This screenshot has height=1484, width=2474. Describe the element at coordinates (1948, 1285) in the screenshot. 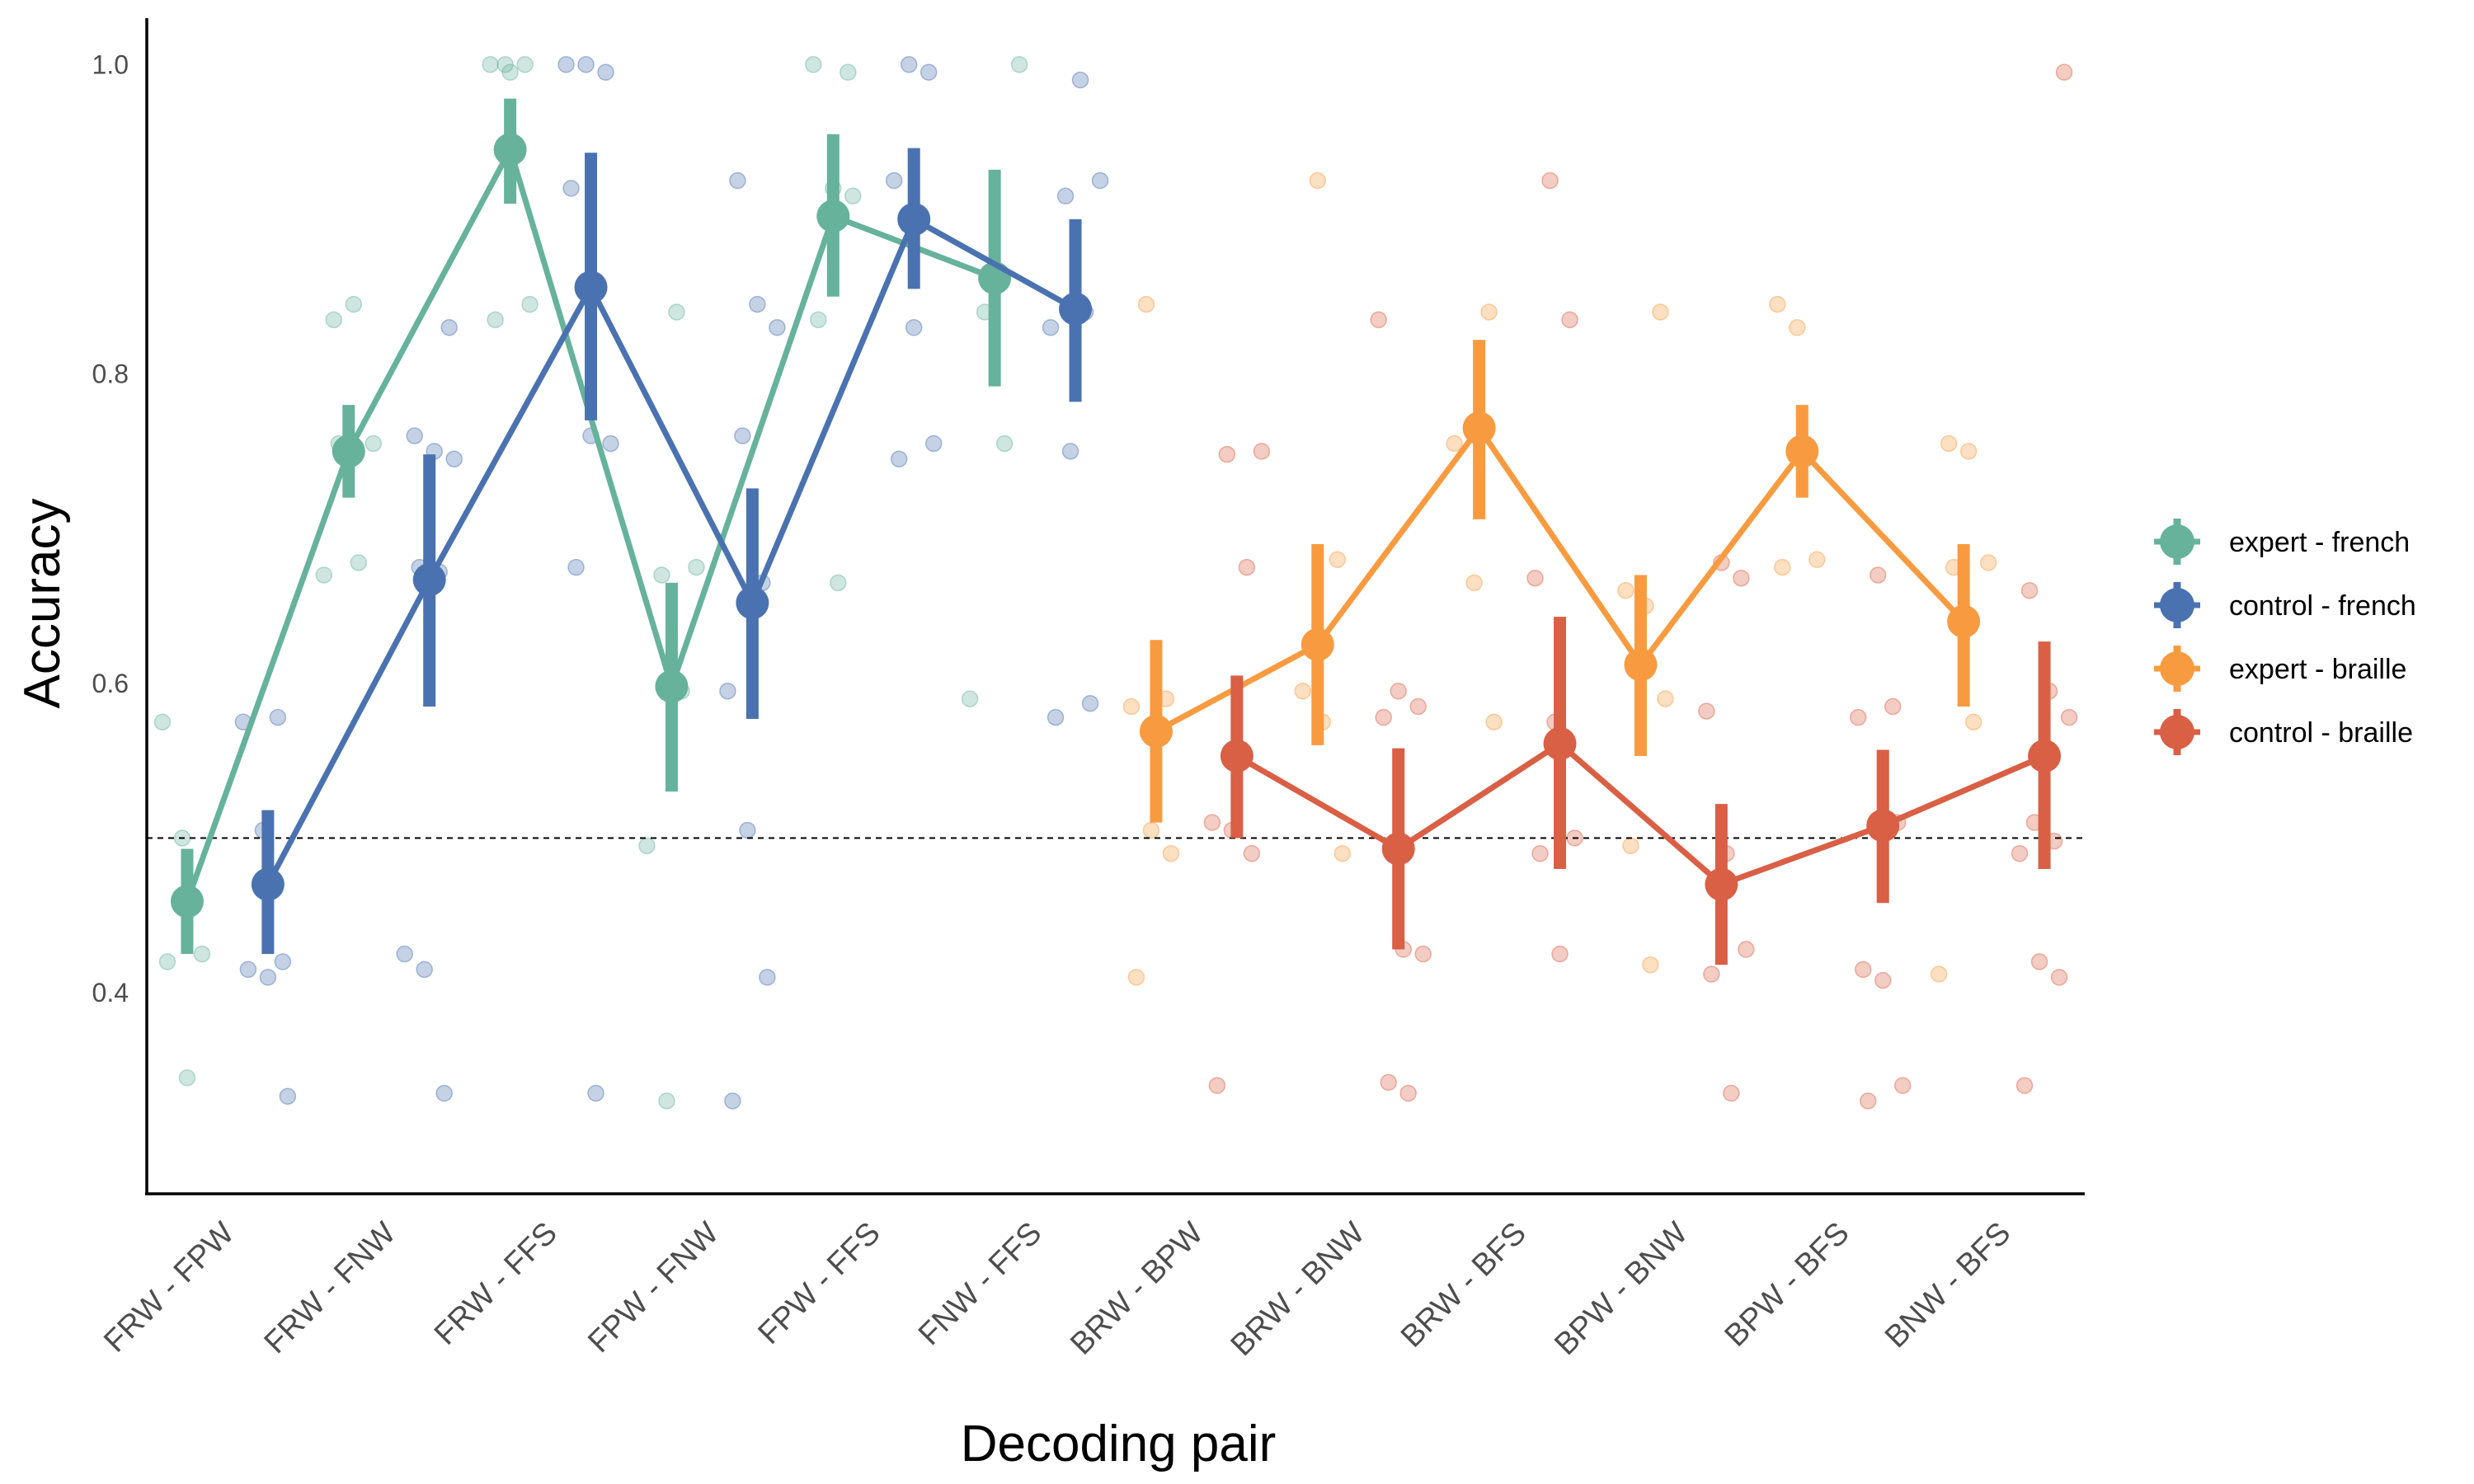

I see `x-tick-label: BNW - BFS` at that location.